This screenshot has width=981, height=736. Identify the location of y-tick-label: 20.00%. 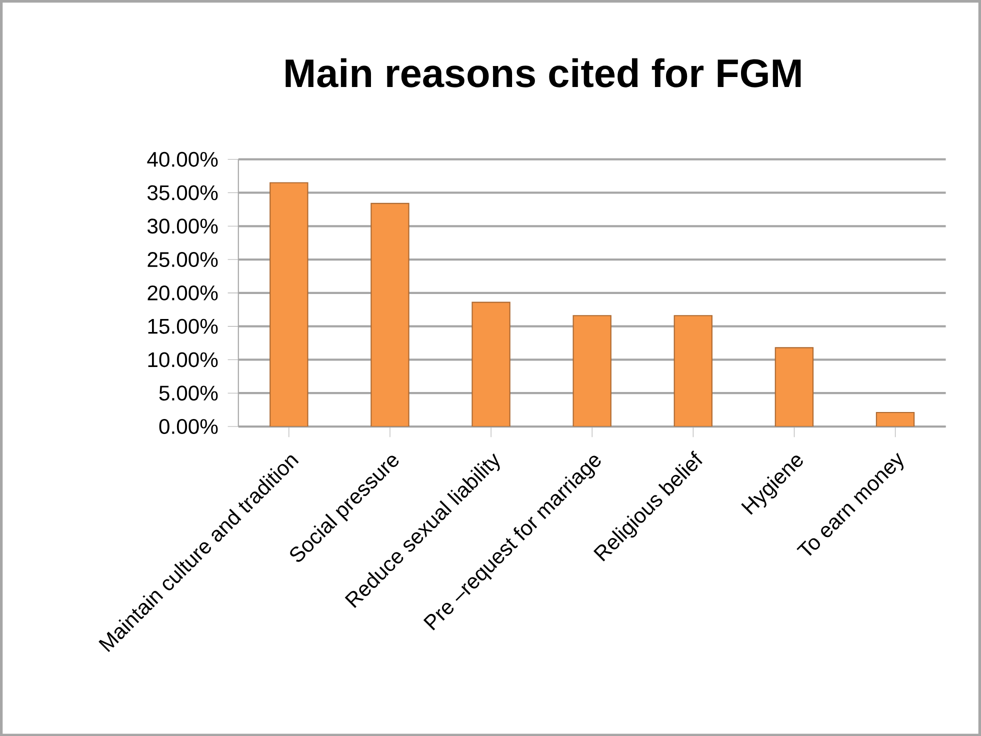
(183, 292).